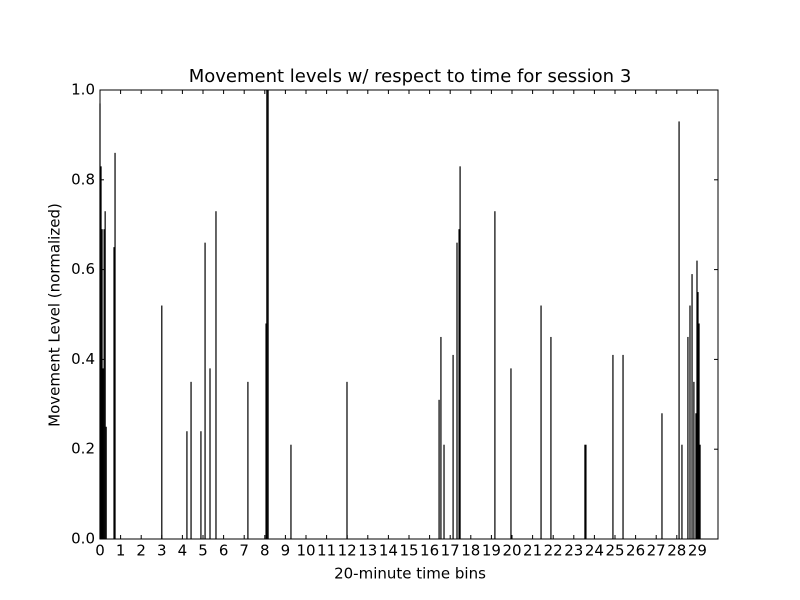 The width and height of the screenshot is (800, 600). What do you see at coordinates (635, 551) in the screenshot?
I see `x-tick-label: 26` at bounding box center [635, 551].